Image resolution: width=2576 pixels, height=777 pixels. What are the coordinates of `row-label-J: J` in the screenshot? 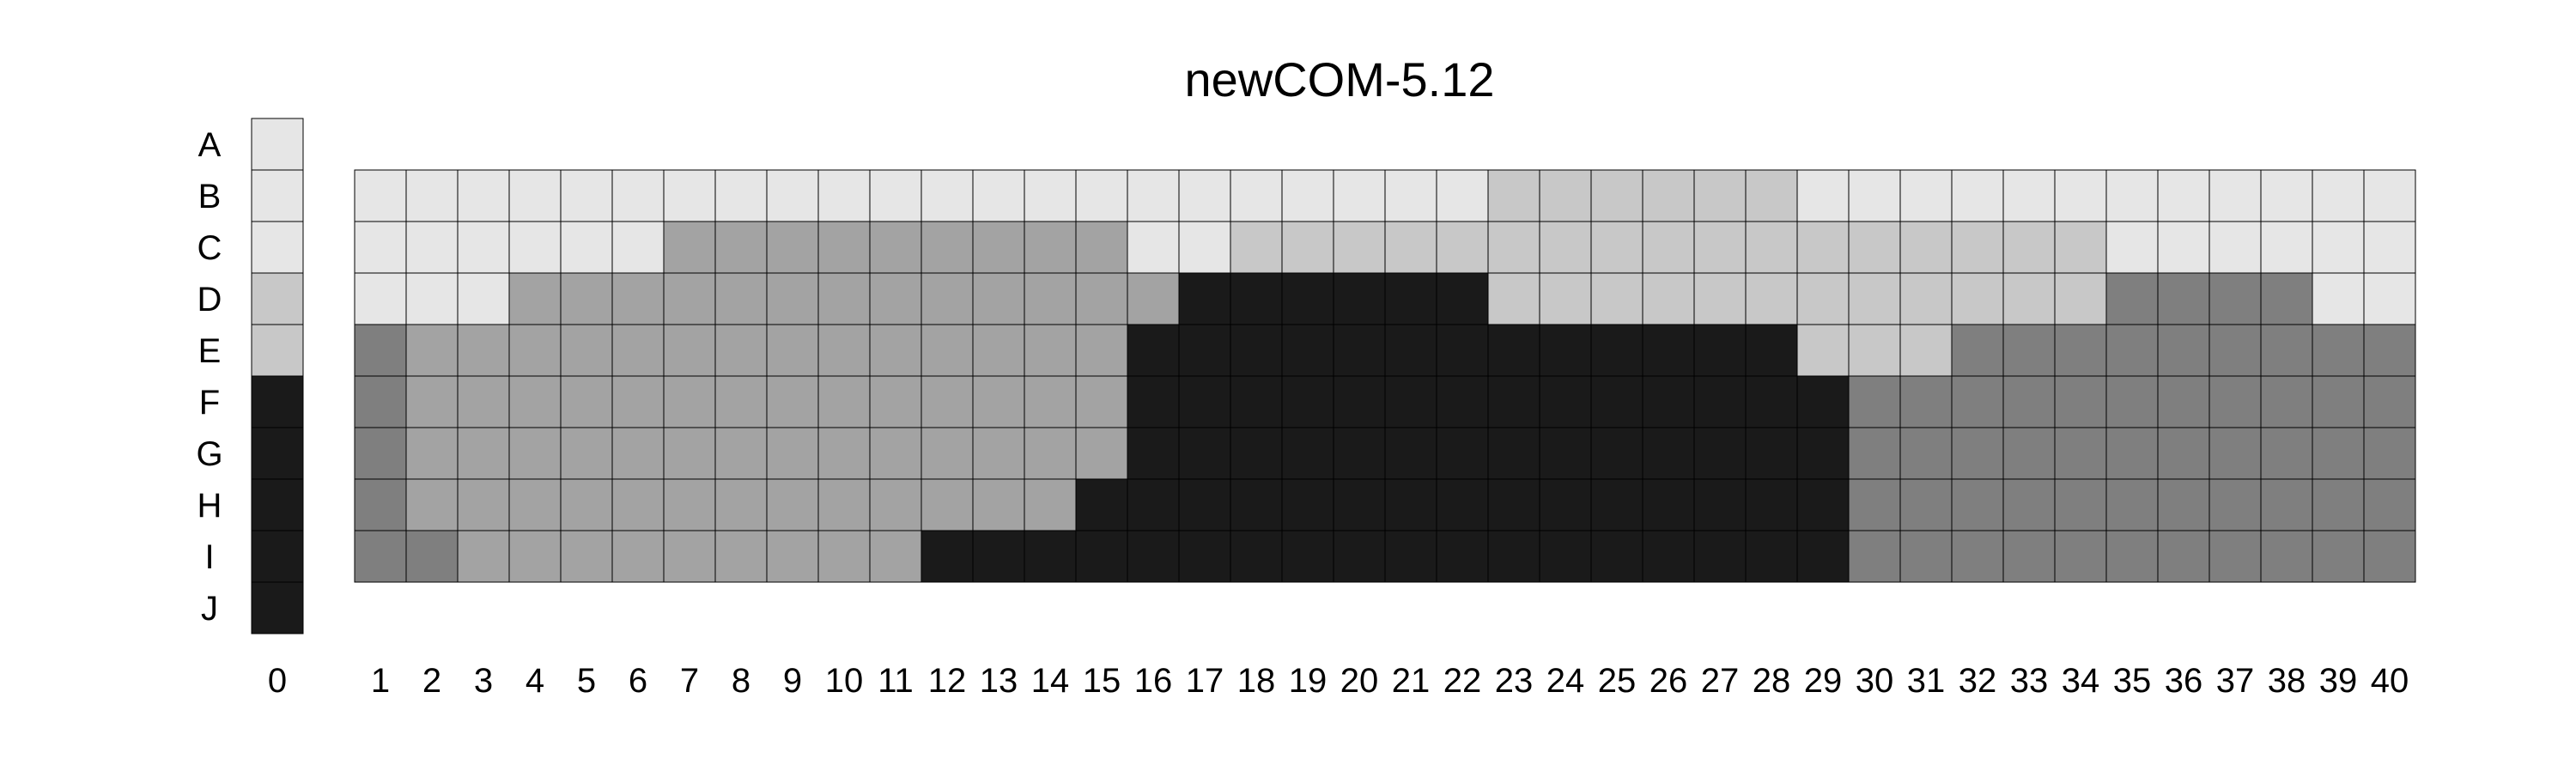 It's located at (209, 609).